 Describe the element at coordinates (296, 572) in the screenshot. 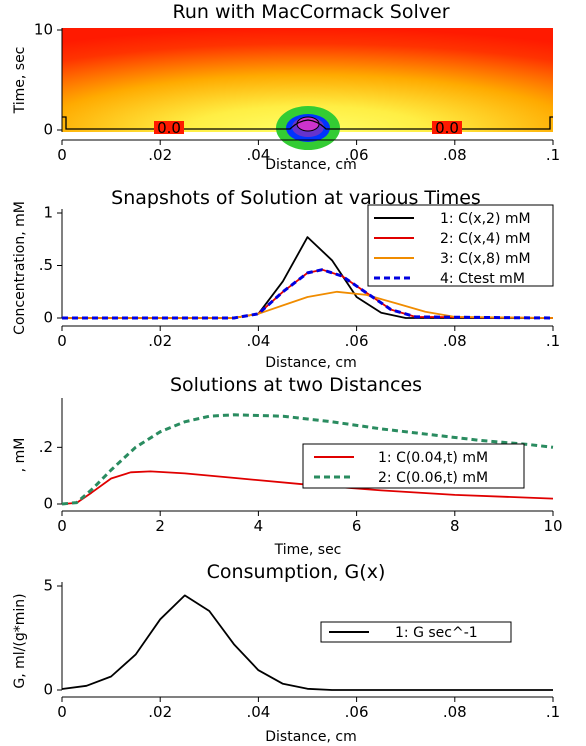

I see `consumption-title: Consumption, G(x)` at that location.